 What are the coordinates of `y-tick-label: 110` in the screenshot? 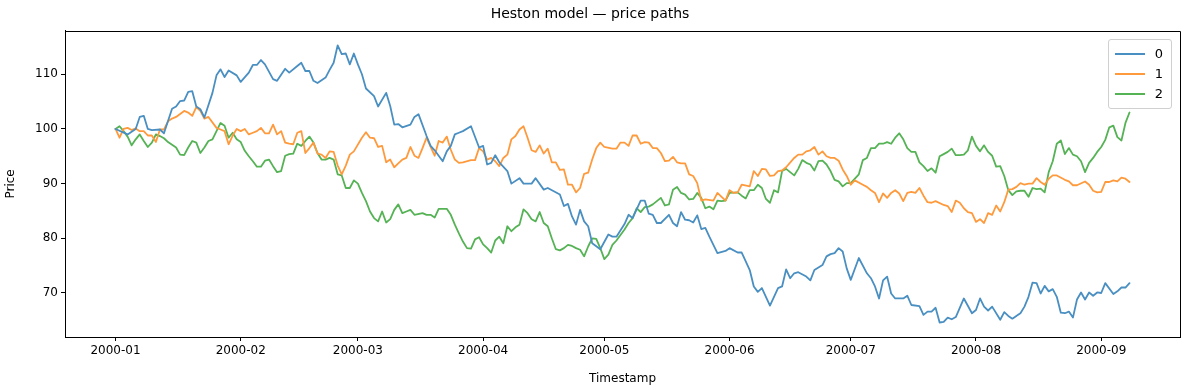 It's located at (46, 73).